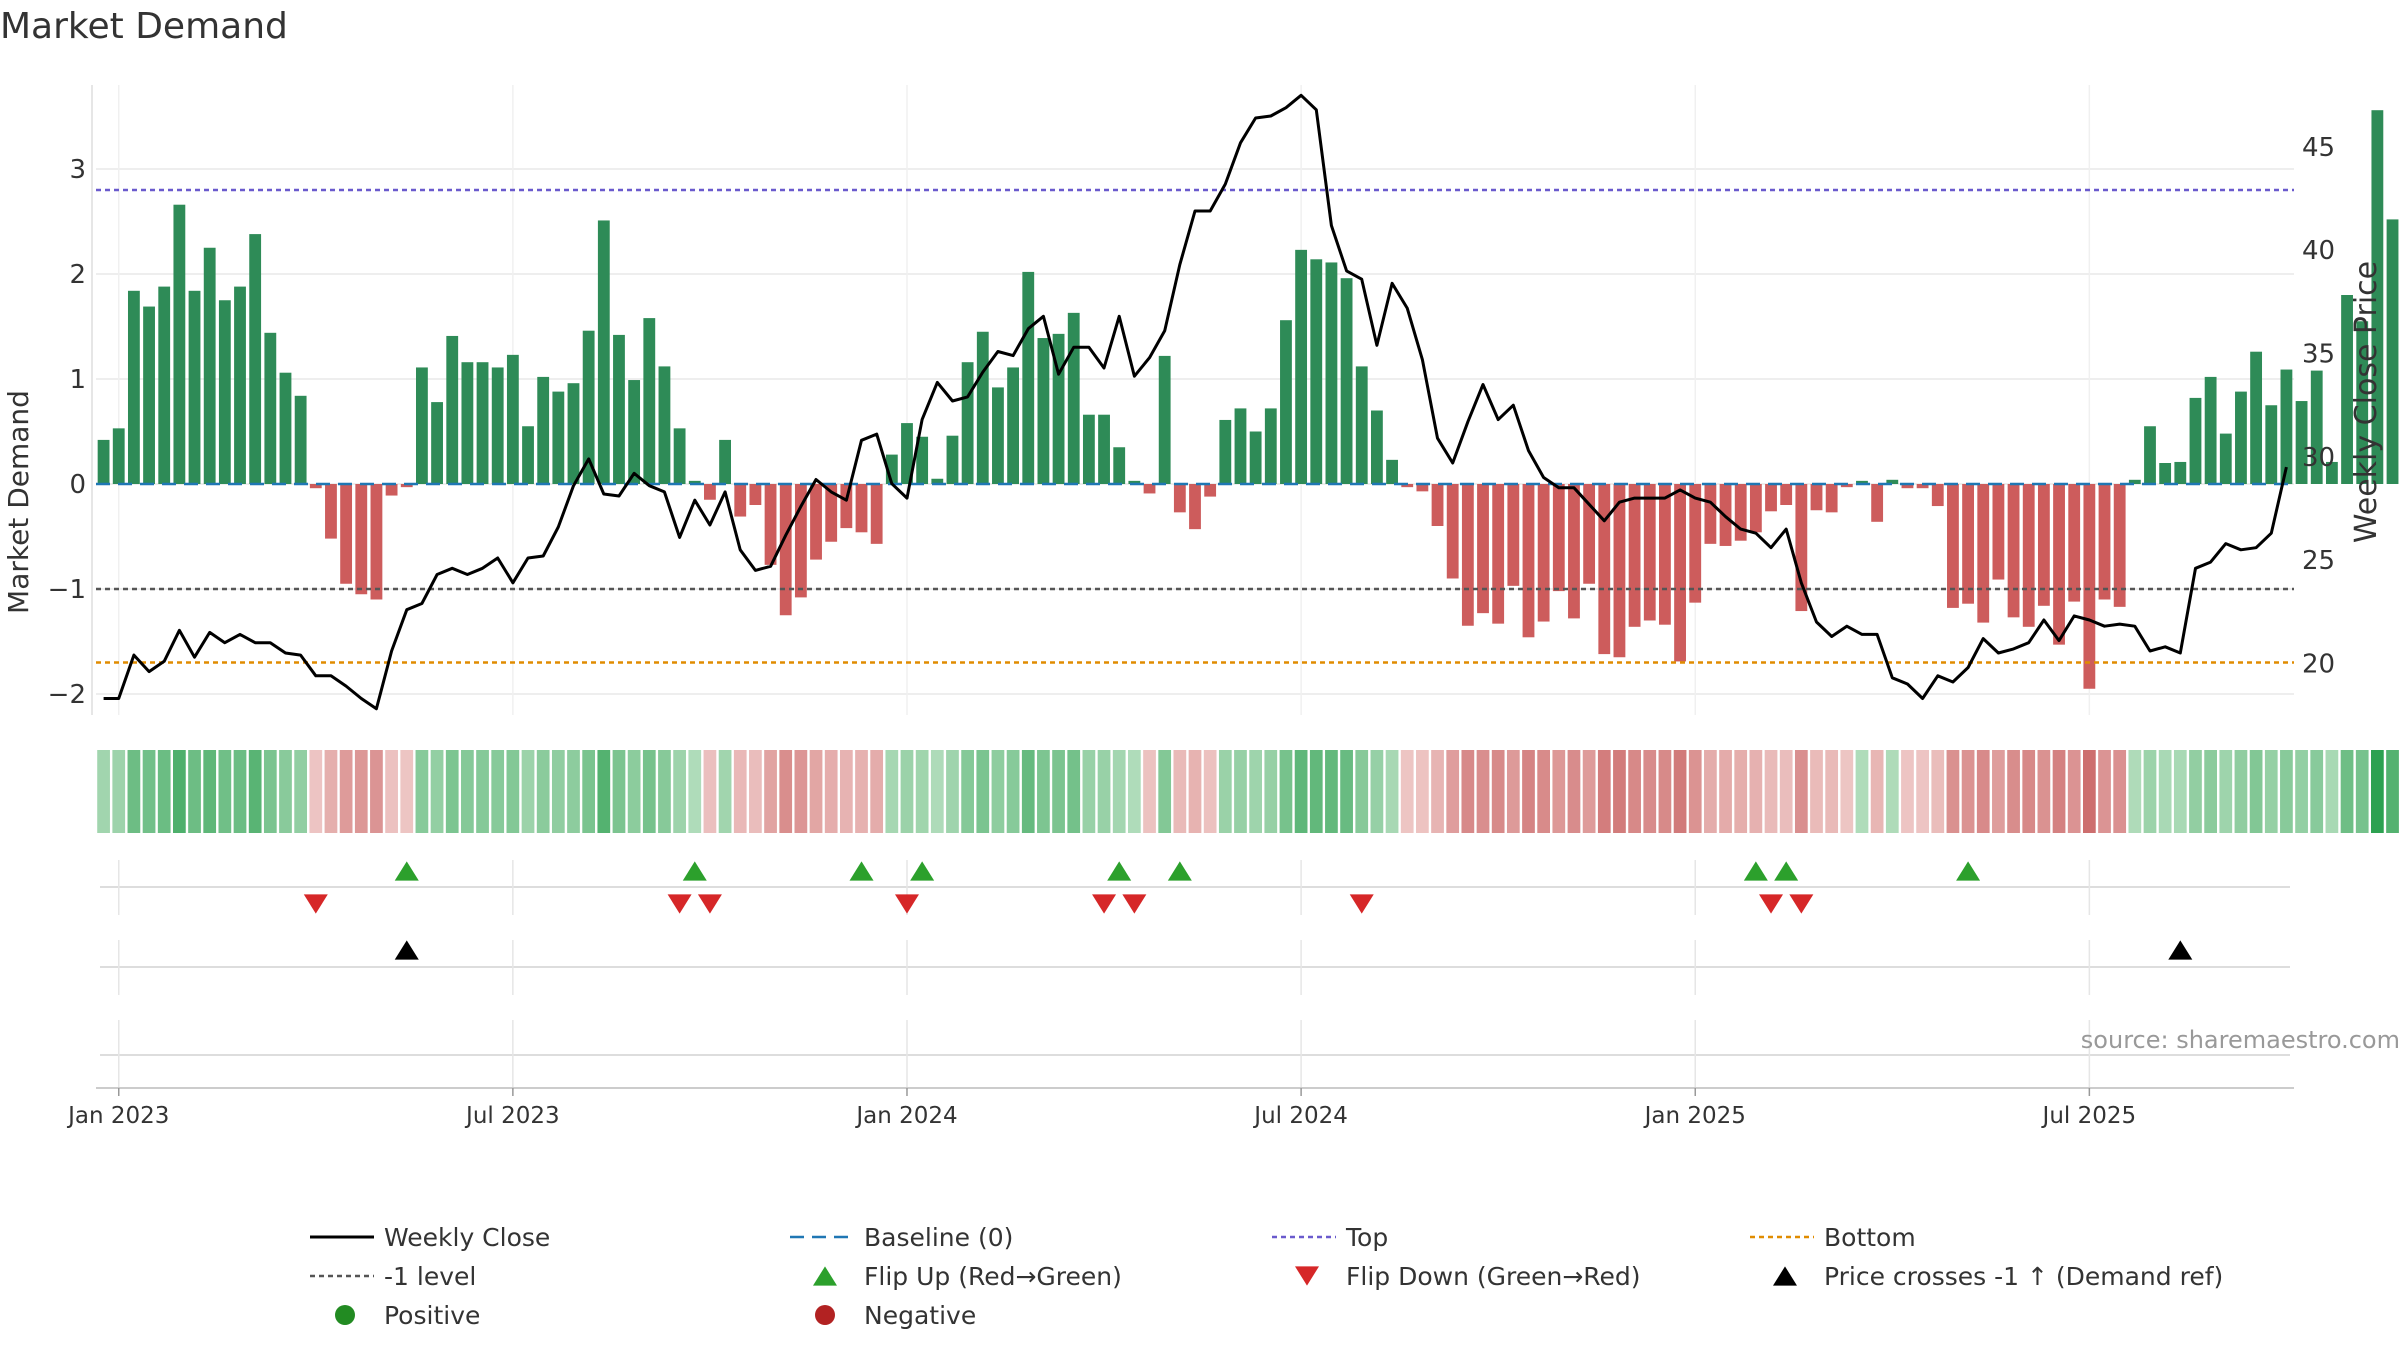 This screenshot has height=1350, width=2400. I want to click on right-tick-label: 35, so click(2318, 355).